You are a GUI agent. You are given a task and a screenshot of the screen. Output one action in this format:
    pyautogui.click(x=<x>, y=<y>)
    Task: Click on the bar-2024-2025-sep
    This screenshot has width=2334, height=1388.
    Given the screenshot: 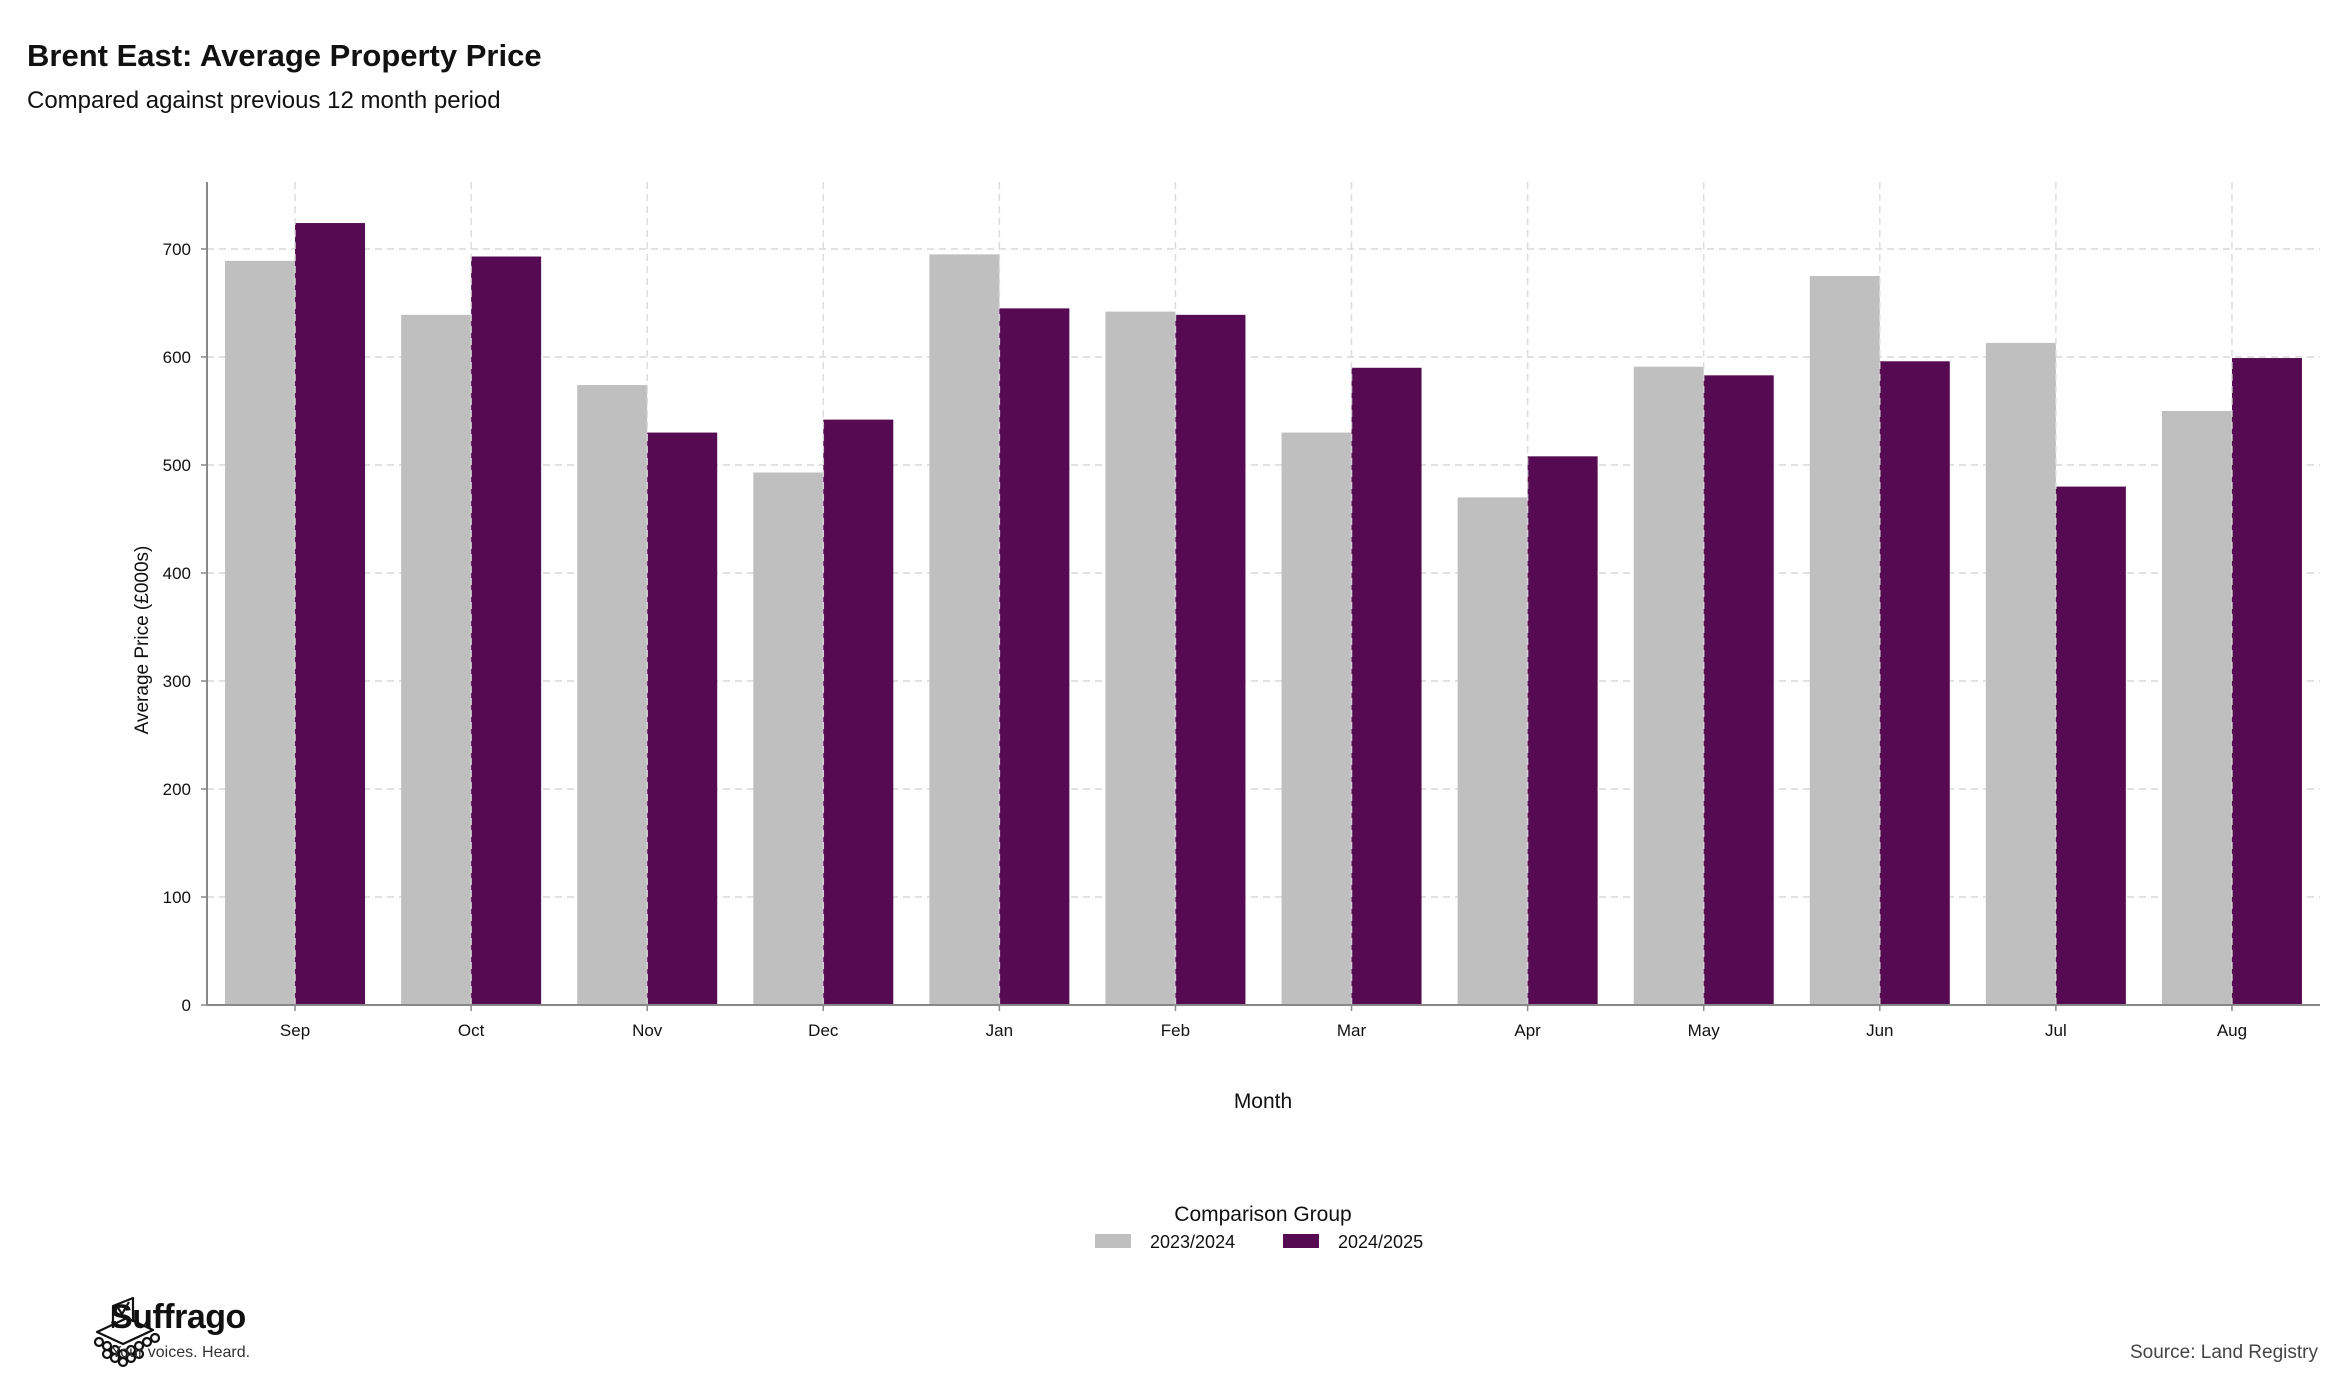 What is the action you would take?
    pyautogui.click(x=330, y=614)
    